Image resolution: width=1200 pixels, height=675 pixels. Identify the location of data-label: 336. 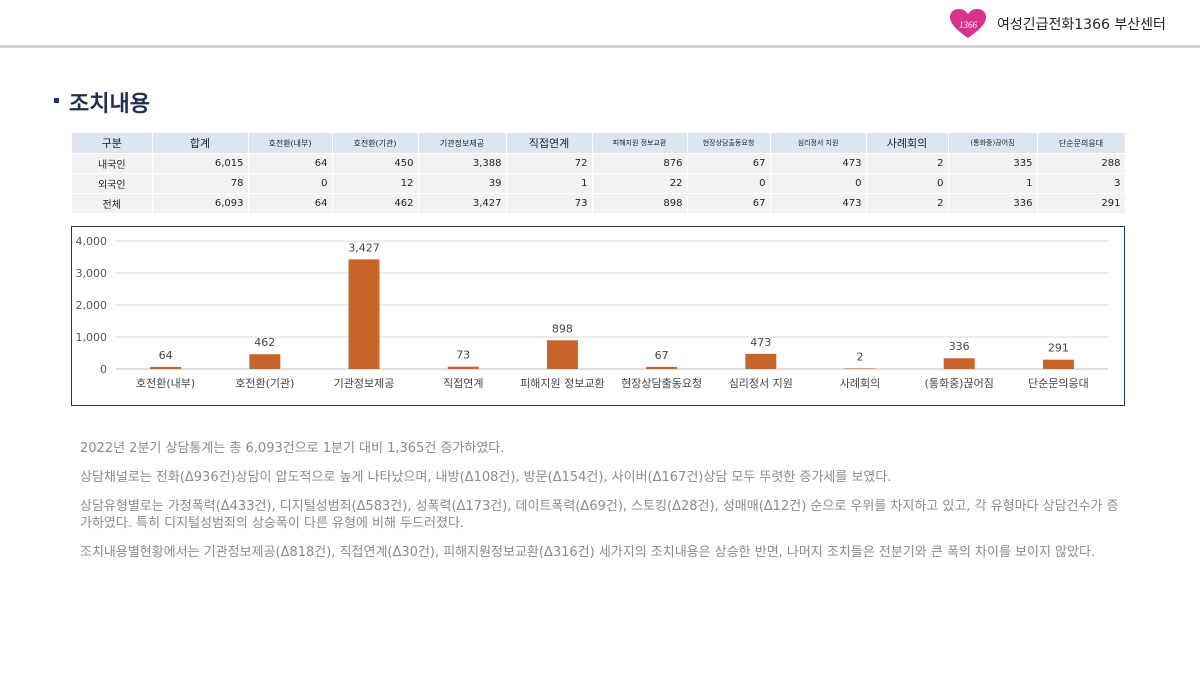
(959, 346).